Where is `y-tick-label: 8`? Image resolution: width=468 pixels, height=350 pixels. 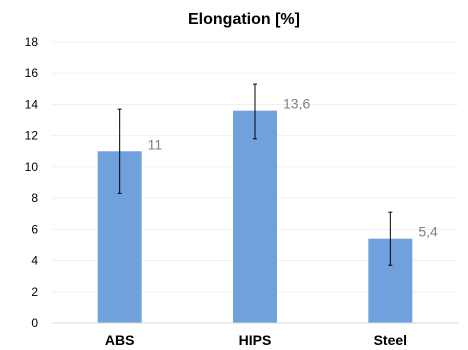
y-tick-label: 8 is located at coordinates (34, 198).